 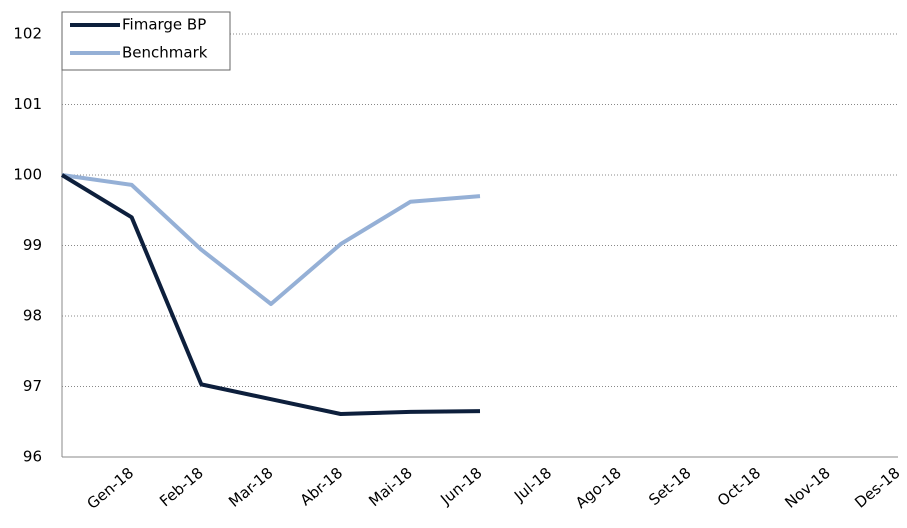 I want to click on series-line, so click(x=271, y=240).